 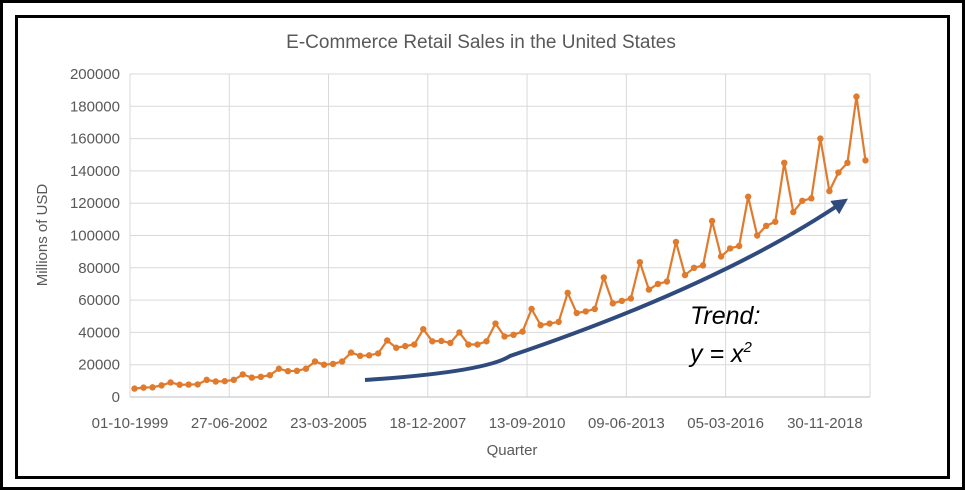 What do you see at coordinates (626, 423) in the screenshot?
I see `x-tick-label: 09-06-2013` at bounding box center [626, 423].